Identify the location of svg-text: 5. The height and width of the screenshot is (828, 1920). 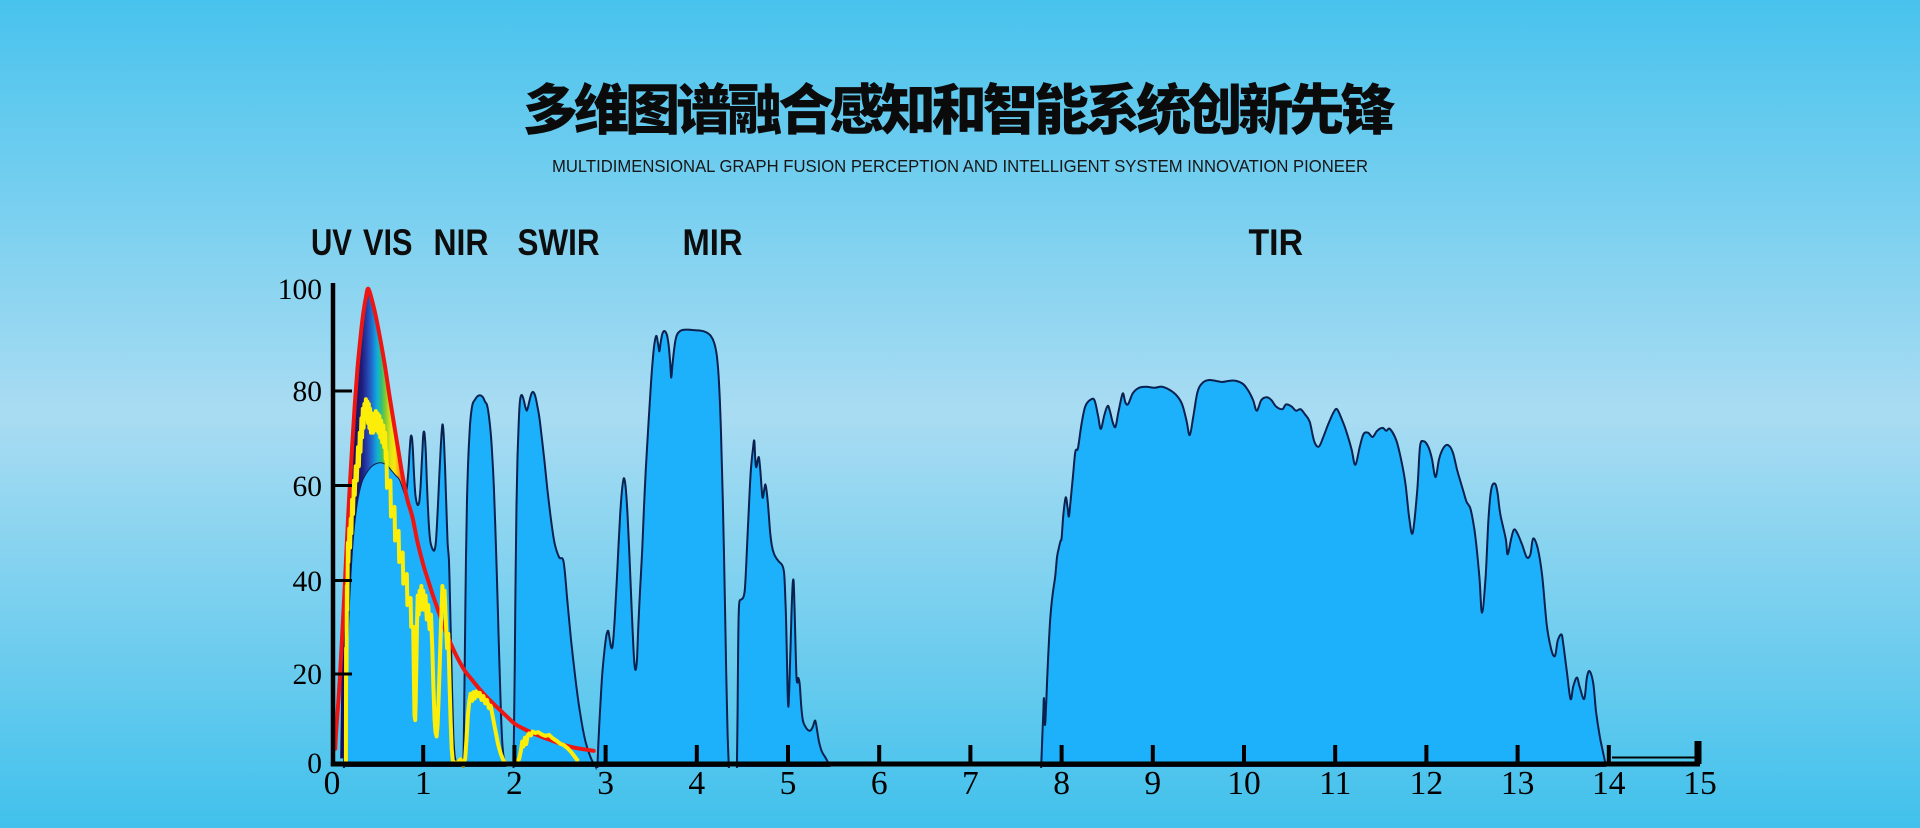
(788, 783).